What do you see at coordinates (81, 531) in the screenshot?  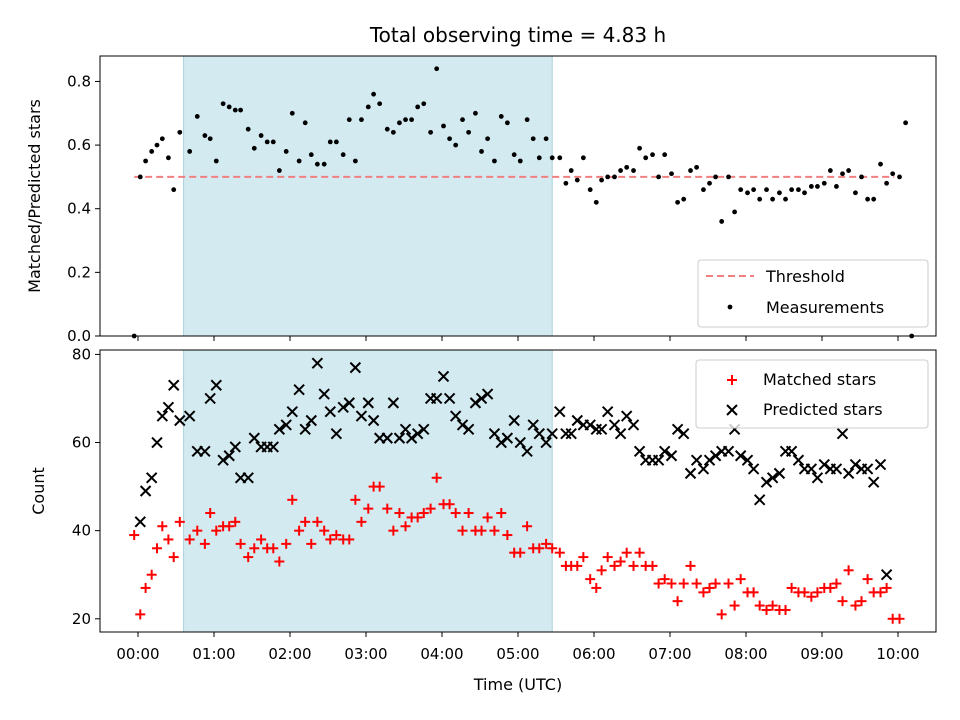 I see `bottom-y-tick-label: 40` at bounding box center [81, 531].